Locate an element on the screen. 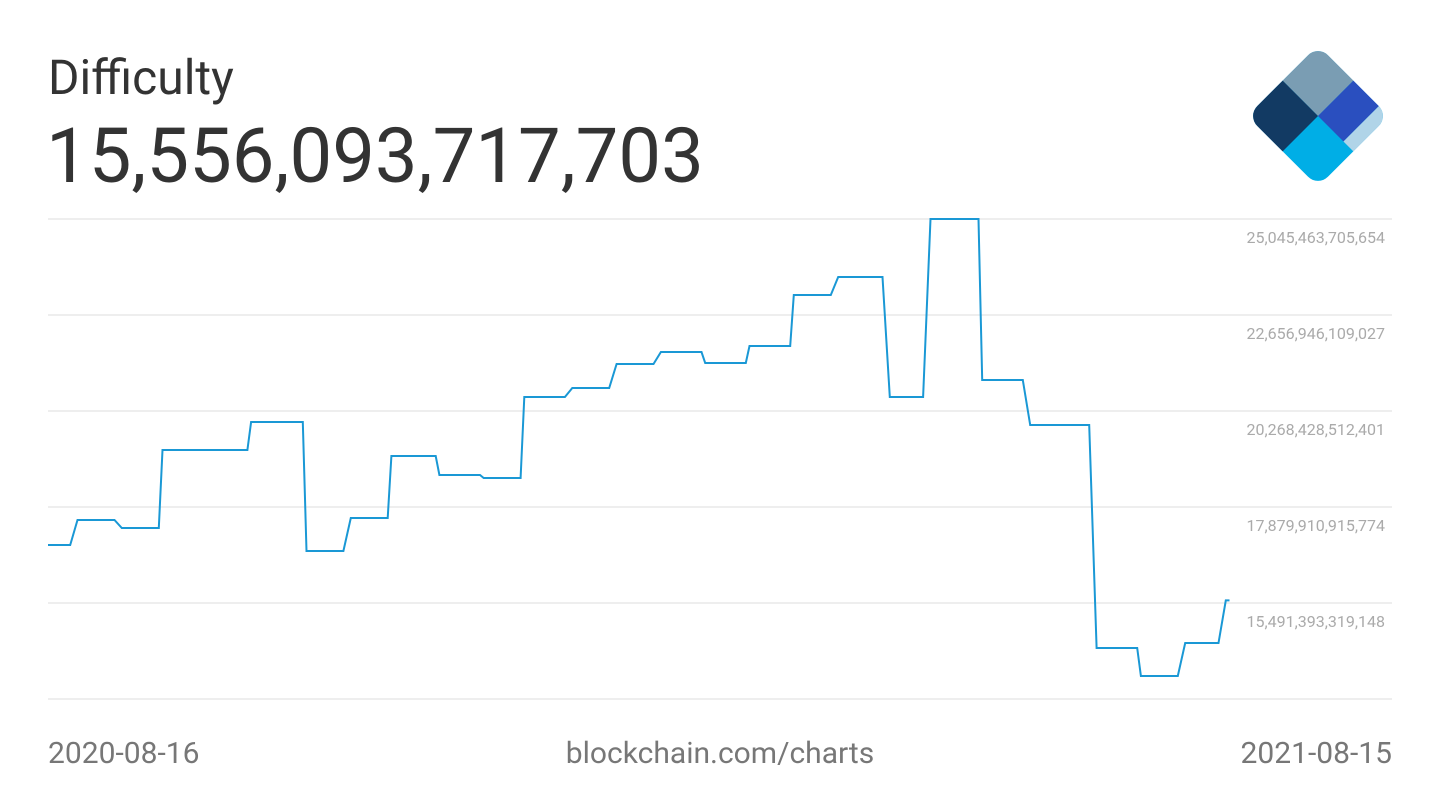 Image resolution: width=1440 pixels, height=810 pixels. headline-value: 15,556,093,717,703 is located at coordinates (375, 156).